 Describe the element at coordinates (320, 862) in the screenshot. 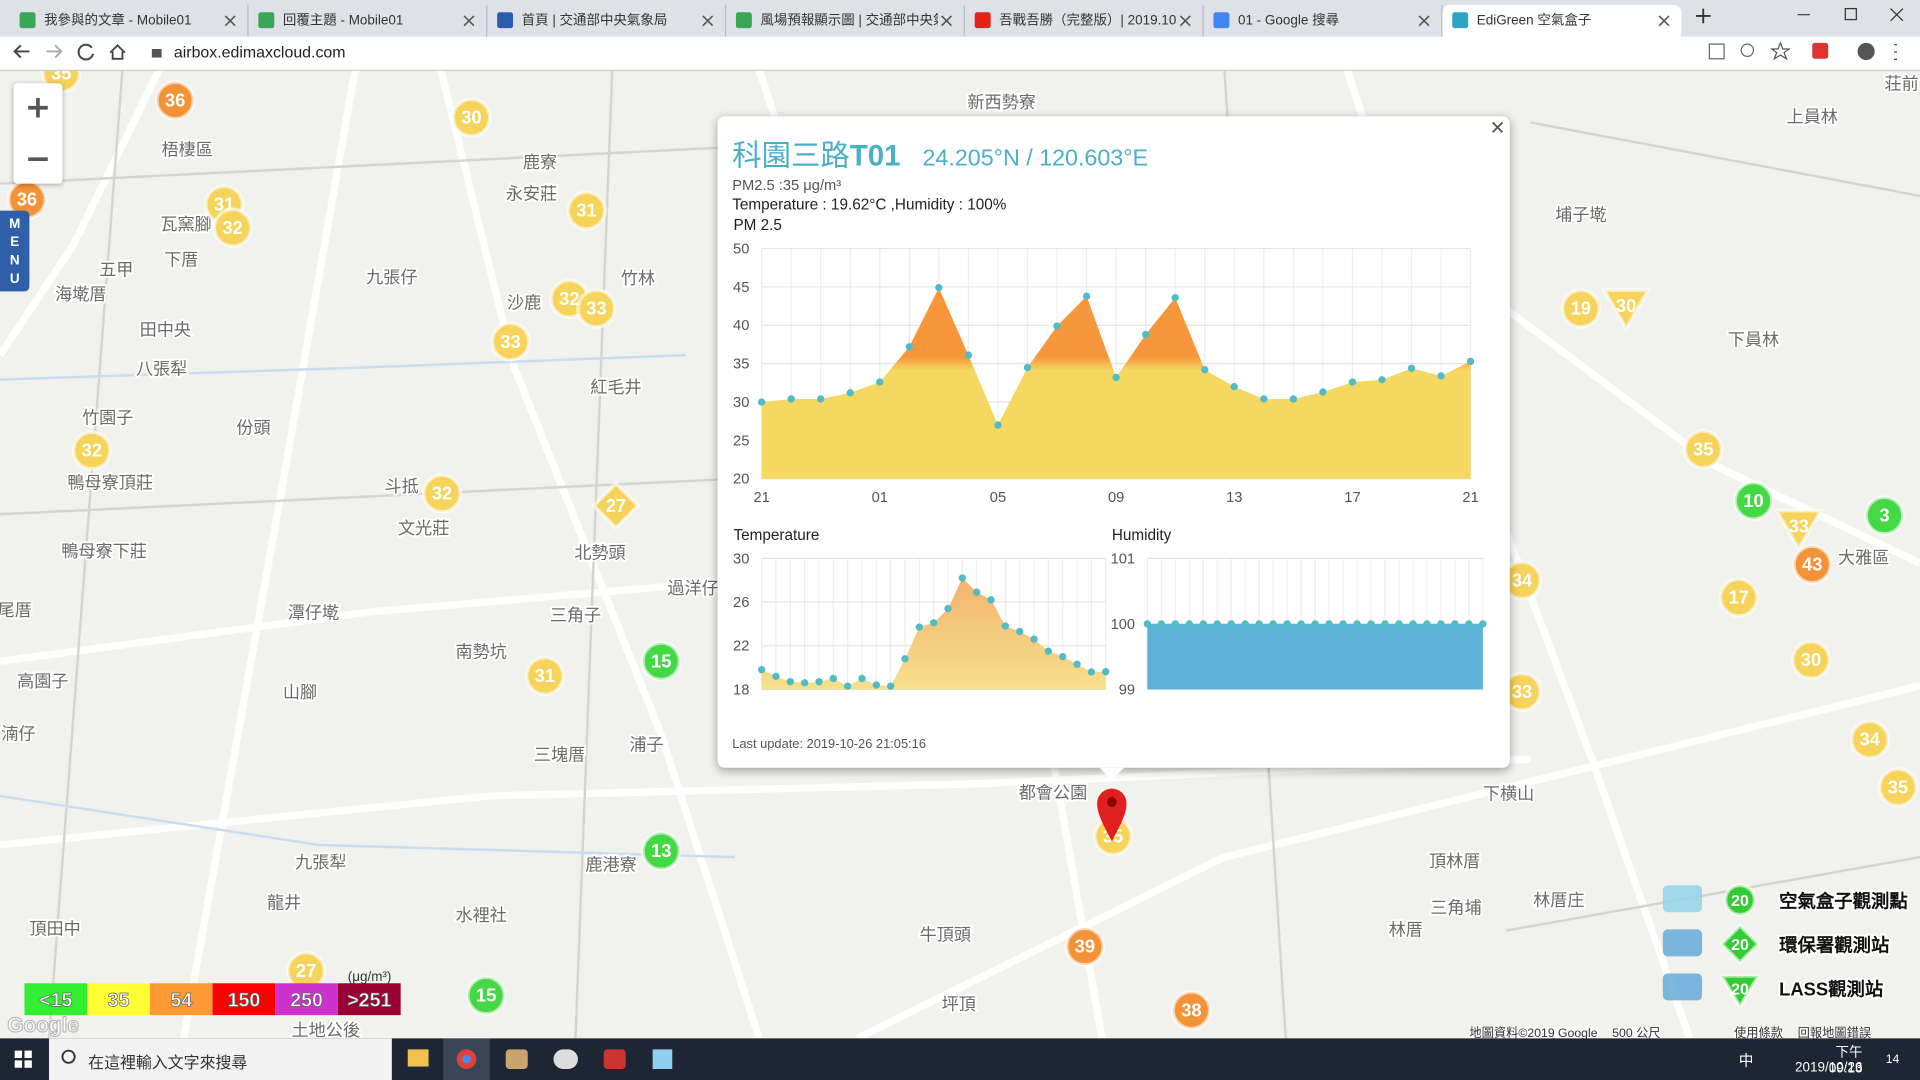

I see `place-label: 九張犁` at that location.